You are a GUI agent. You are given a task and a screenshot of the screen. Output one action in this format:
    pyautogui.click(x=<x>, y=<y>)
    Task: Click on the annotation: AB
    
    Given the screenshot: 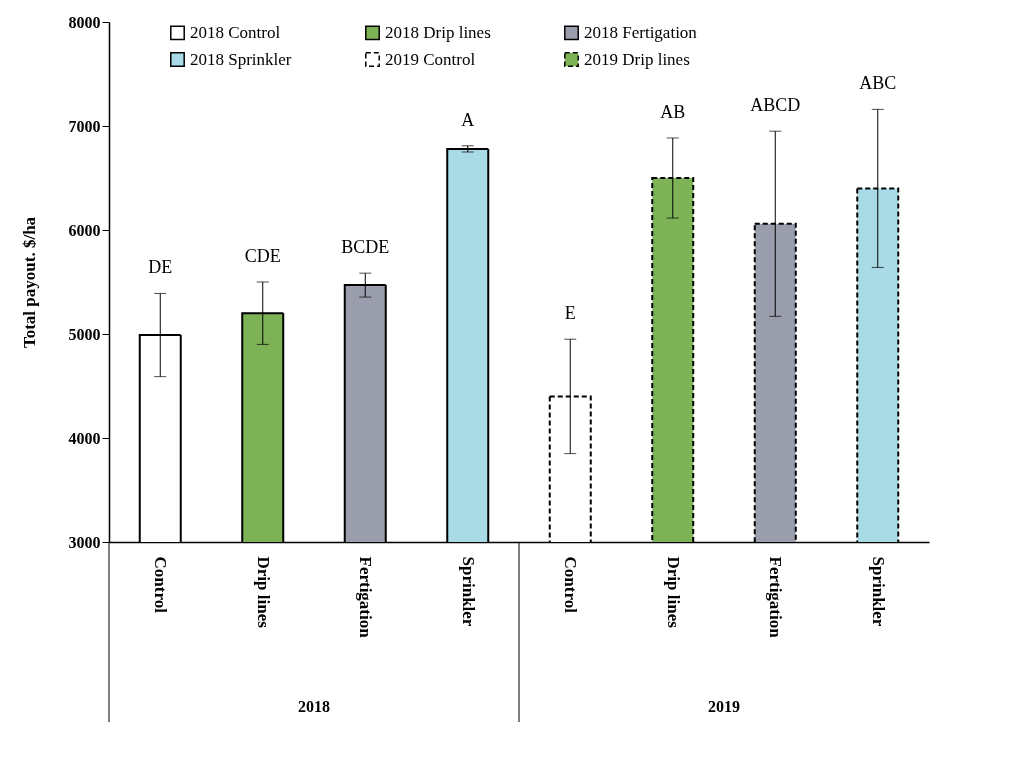 What is the action you would take?
    pyautogui.click(x=673, y=111)
    